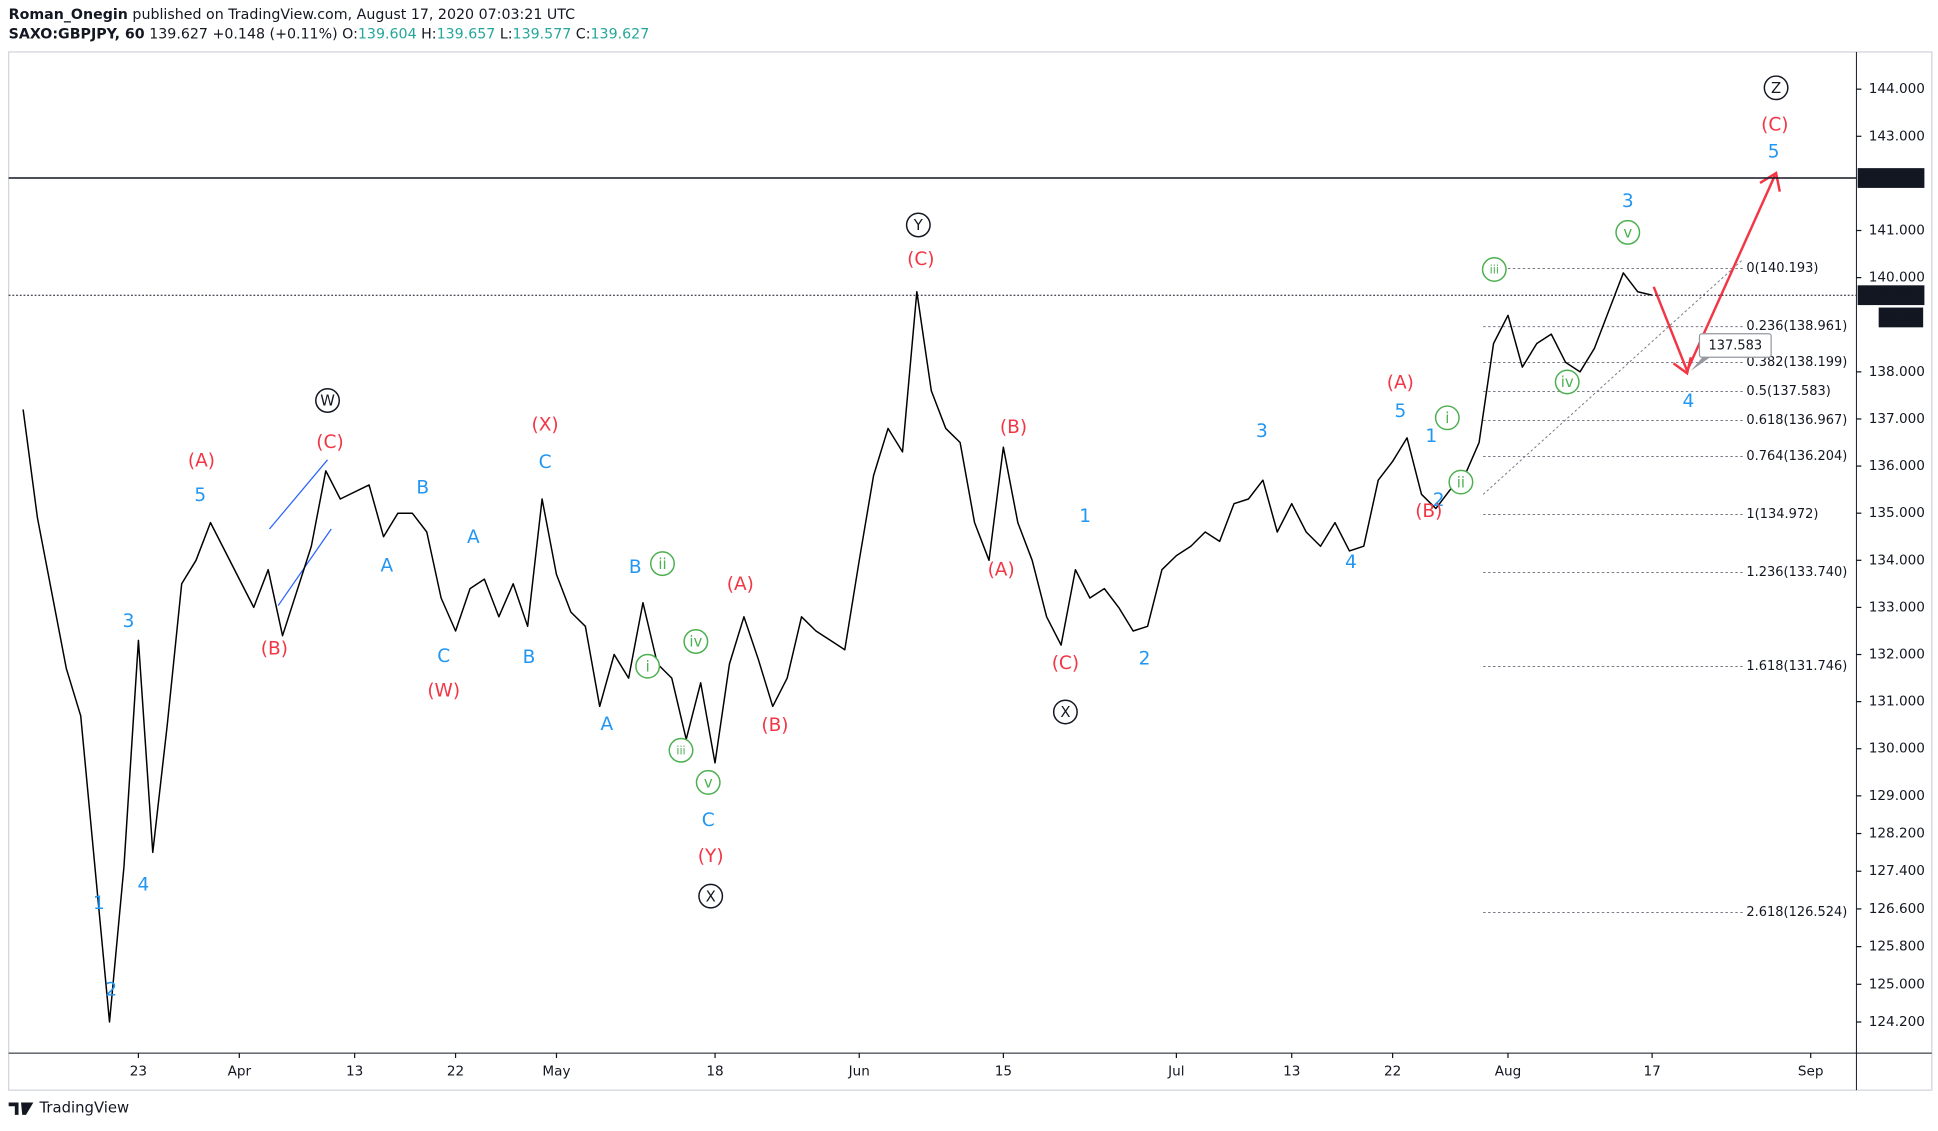 This screenshot has width=1938, height=1131. I want to click on ohlc-value: 139.627, so click(620, 35).